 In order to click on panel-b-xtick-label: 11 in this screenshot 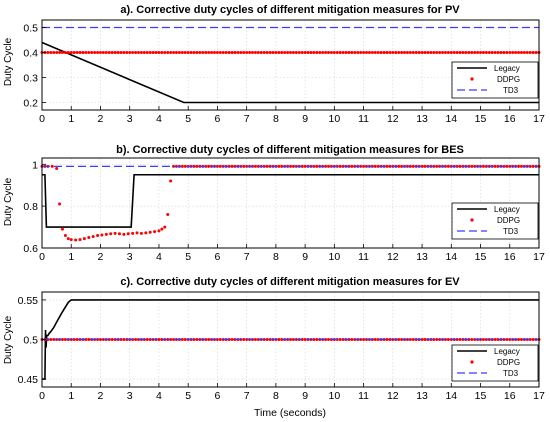, I will do `click(363, 257)`.